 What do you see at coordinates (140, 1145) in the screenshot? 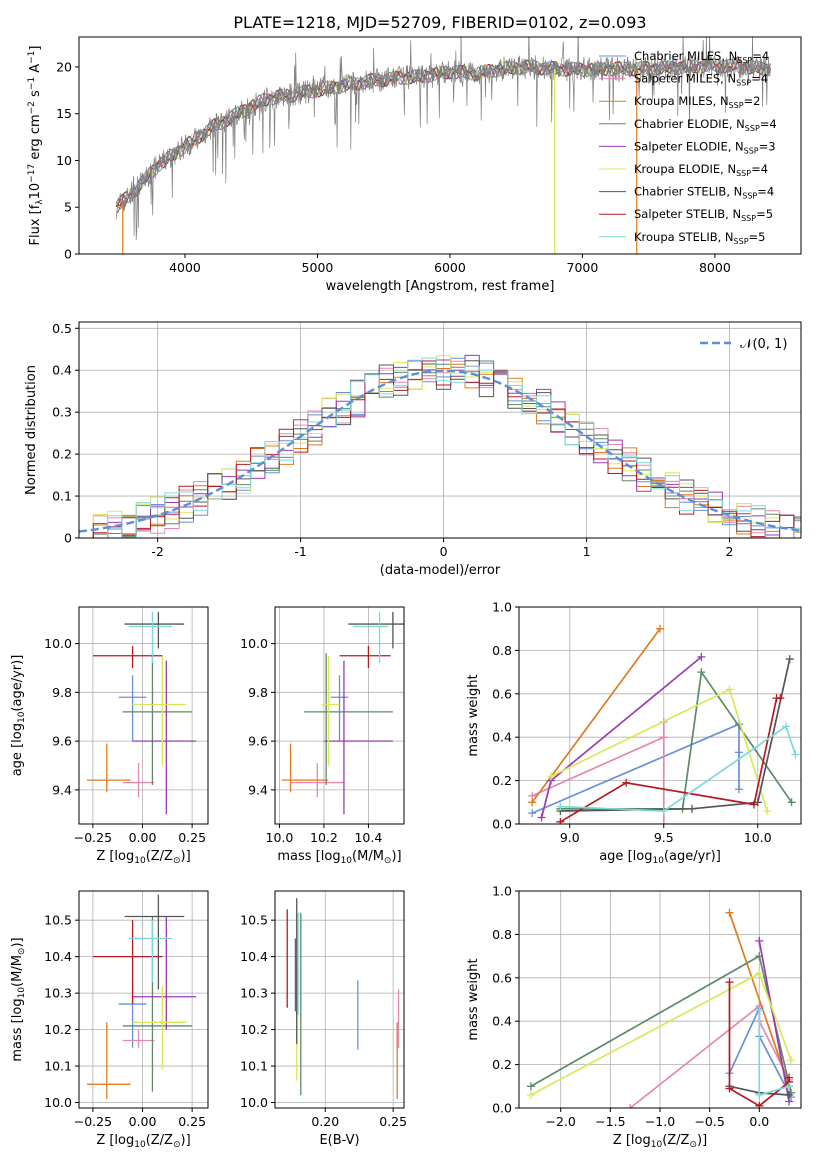
I see `x-axis-label-part: 10` at bounding box center [140, 1145].